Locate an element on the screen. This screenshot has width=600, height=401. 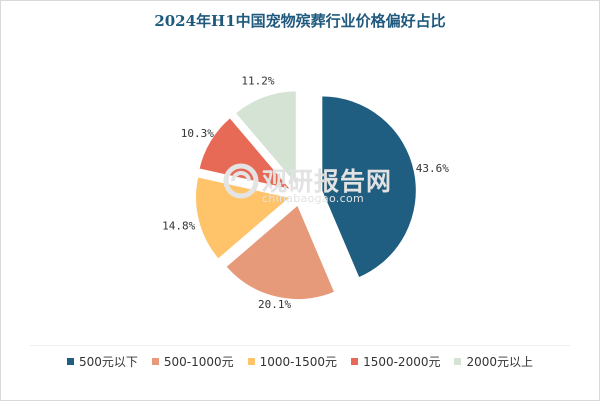
legend-item: 1500-2000元 is located at coordinates (395, 361).